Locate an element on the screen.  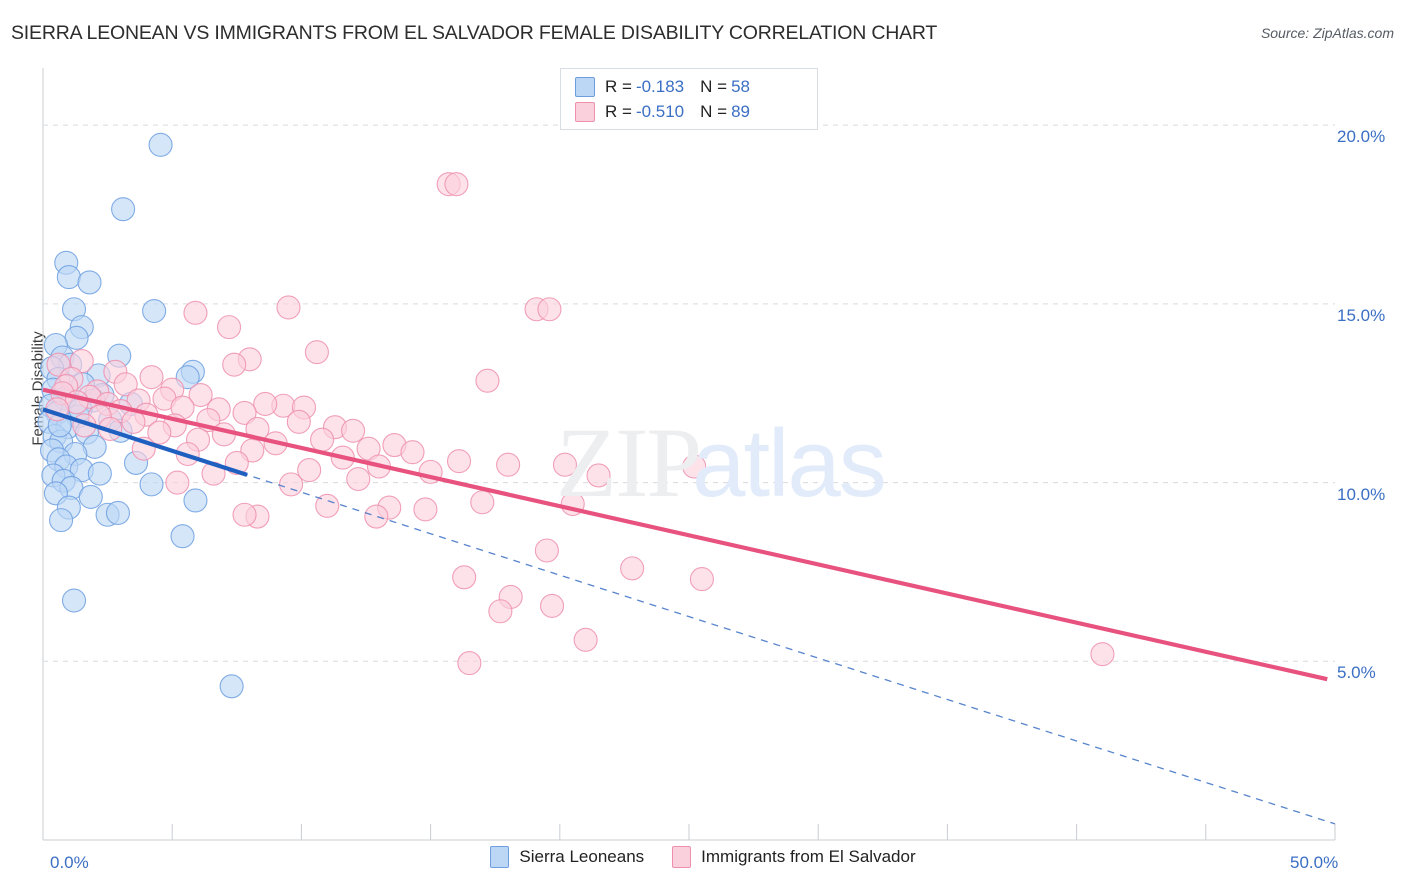
stats-legend-row-pink: R = -0.510 N = 89 is located at coordinates (670, 112).